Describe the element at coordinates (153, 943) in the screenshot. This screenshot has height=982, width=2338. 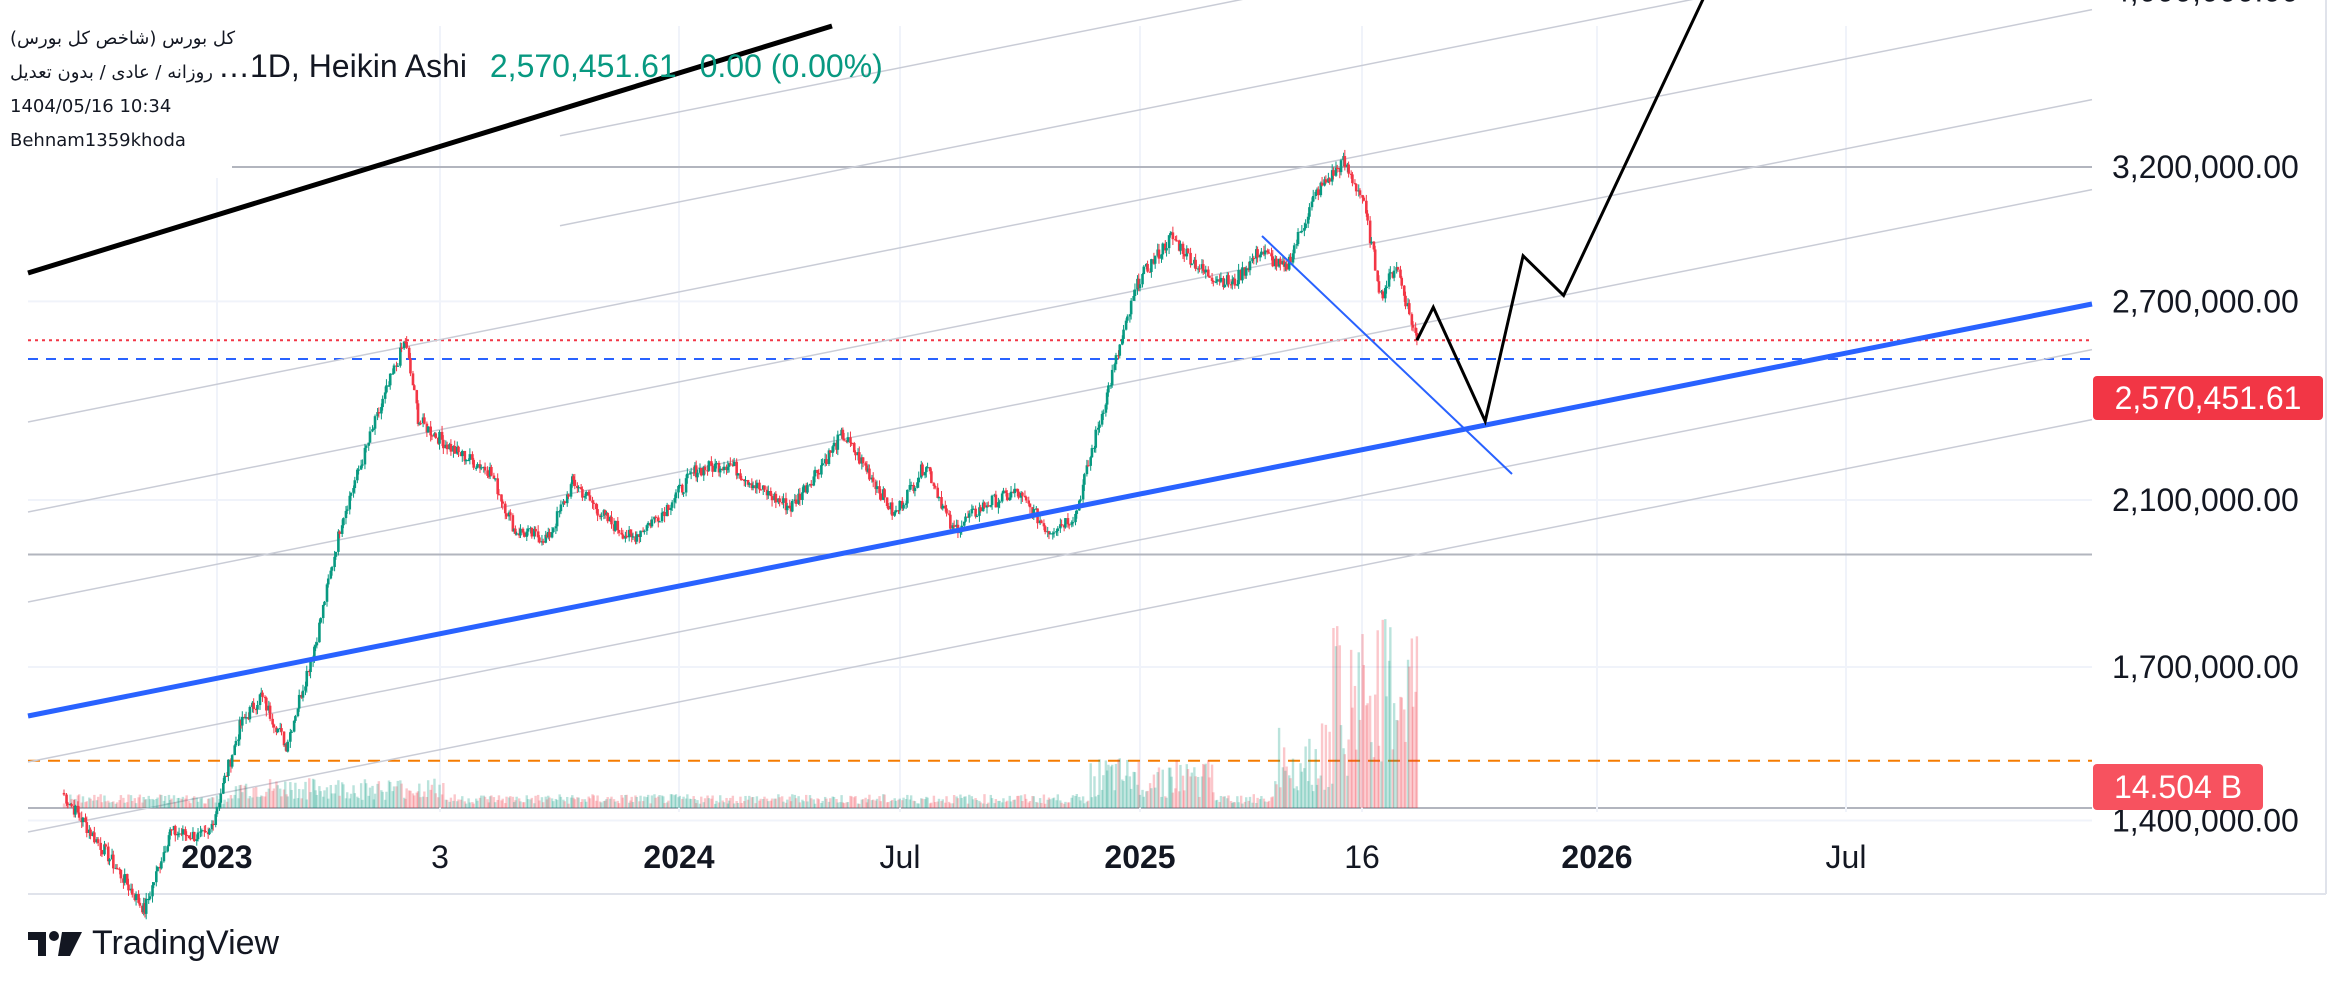
I see `tradingview-logo: TradingView` at that location.